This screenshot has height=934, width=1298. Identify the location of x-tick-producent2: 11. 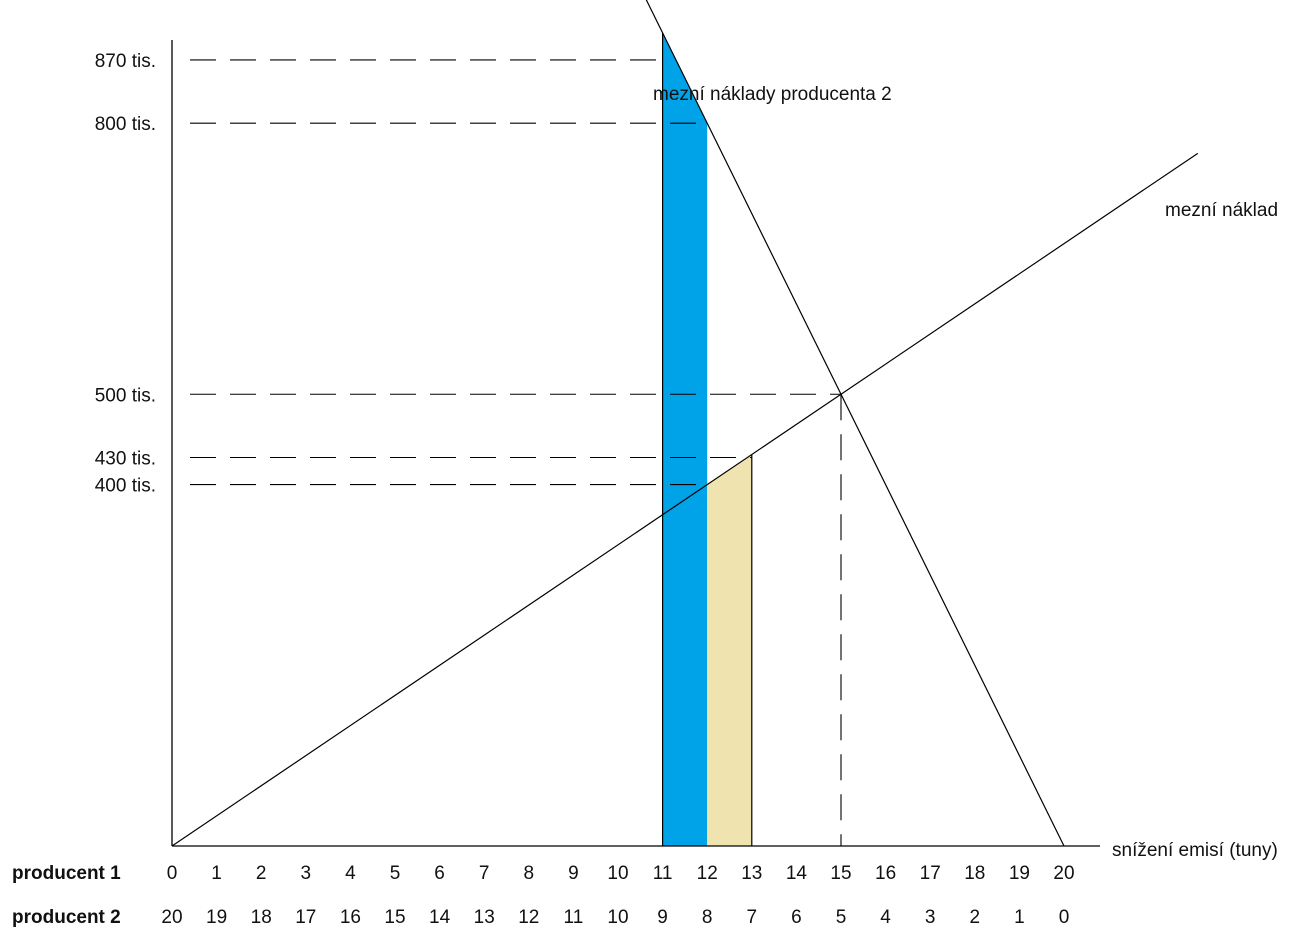
(574, 917).